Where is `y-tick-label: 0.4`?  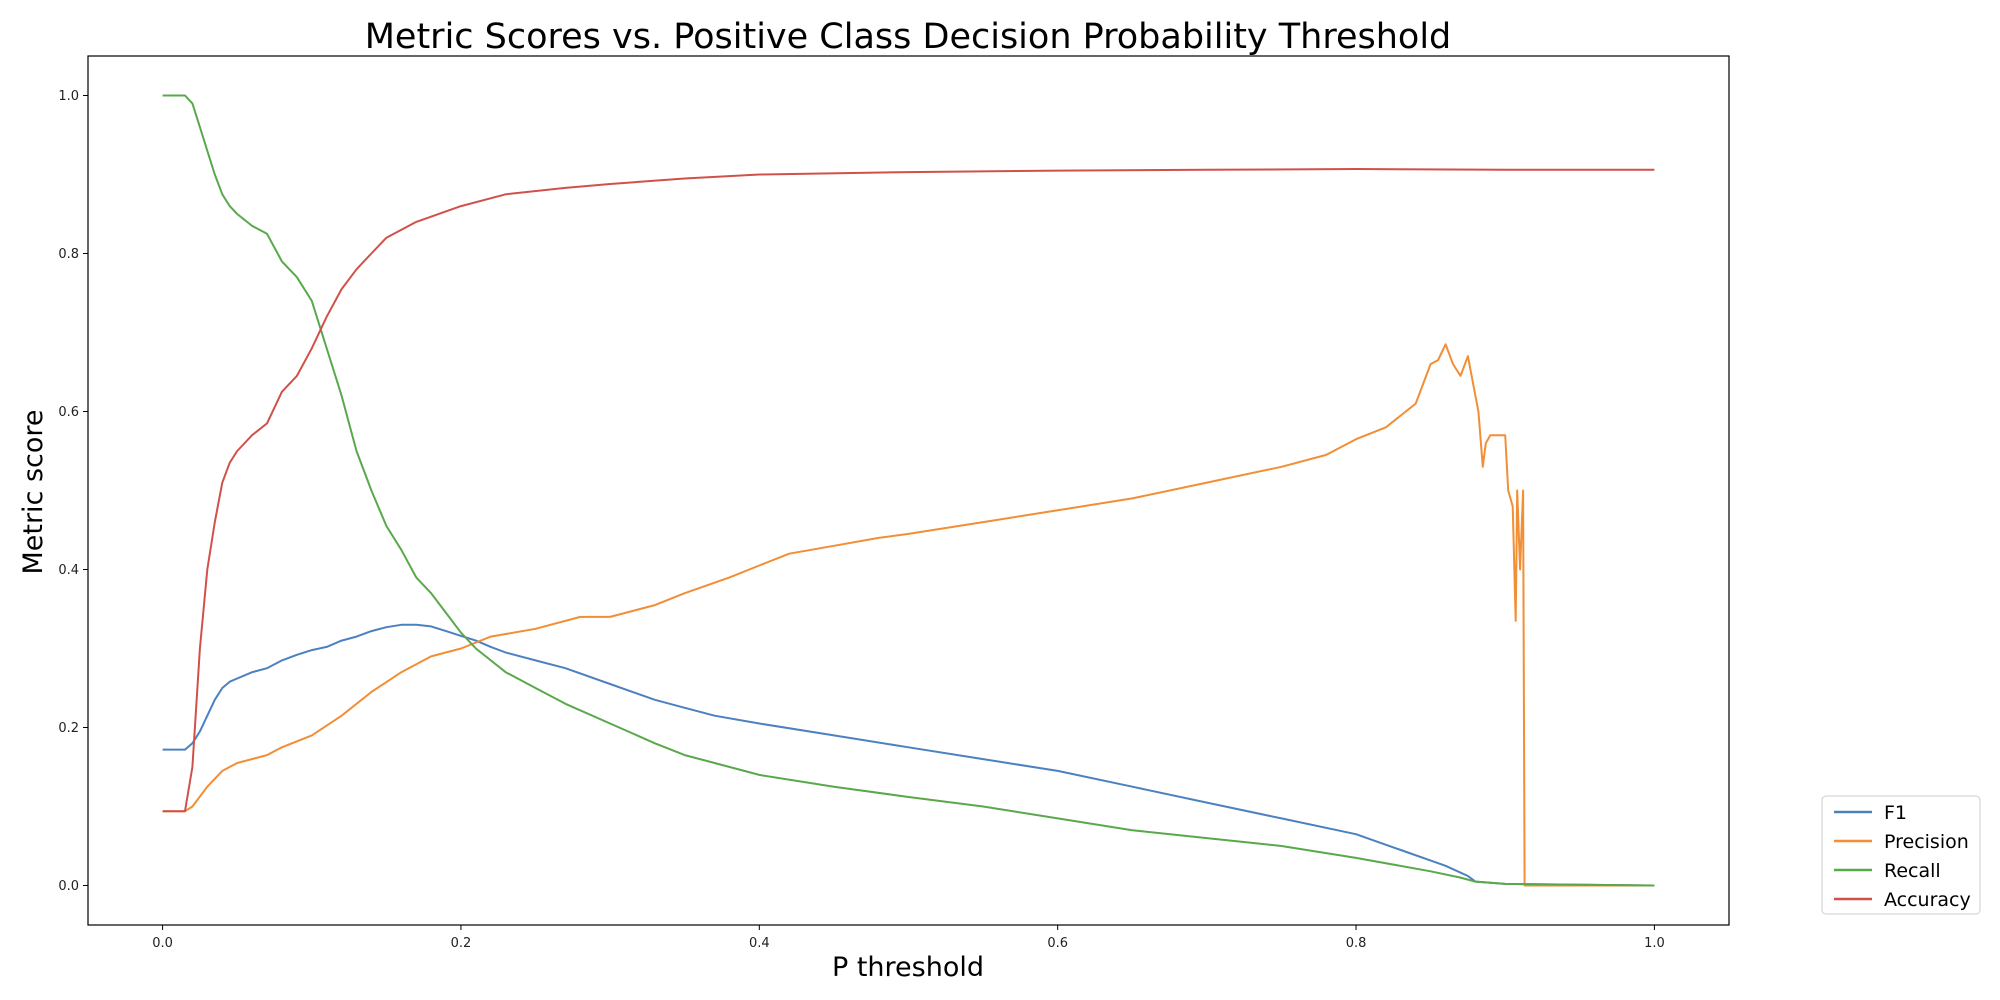 y-tick-label: 0.4 is located at coordinates (68, 570).